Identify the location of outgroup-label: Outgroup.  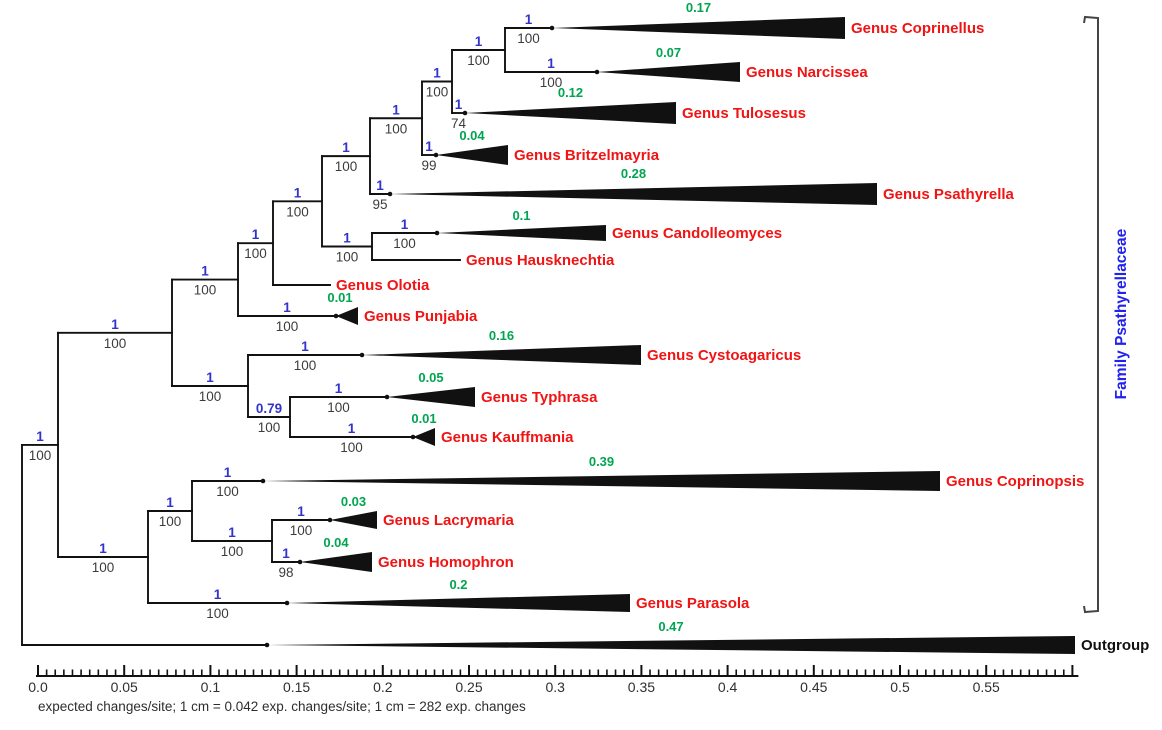
(1115, 645).